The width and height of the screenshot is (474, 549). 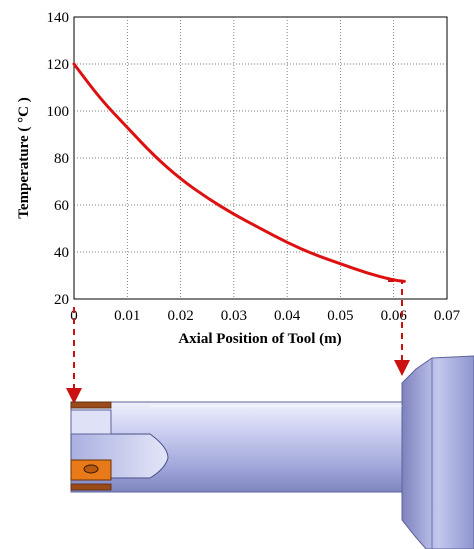 What do you see at coordinates (61, 300) in the screenshot?
I see `y-tick-label: 20` at bounding box center [61, 300].